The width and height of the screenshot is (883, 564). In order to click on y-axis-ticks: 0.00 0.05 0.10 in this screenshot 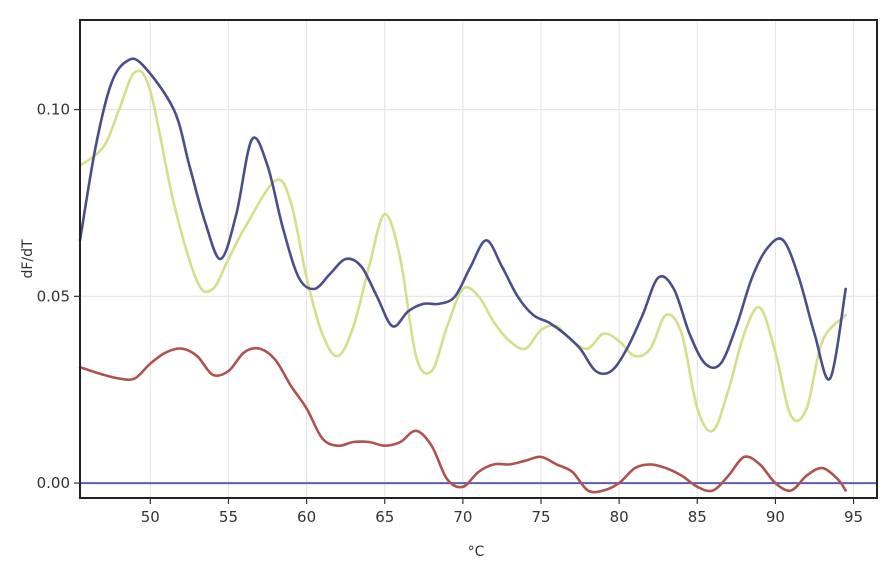, I will do `click(58, 296)`.